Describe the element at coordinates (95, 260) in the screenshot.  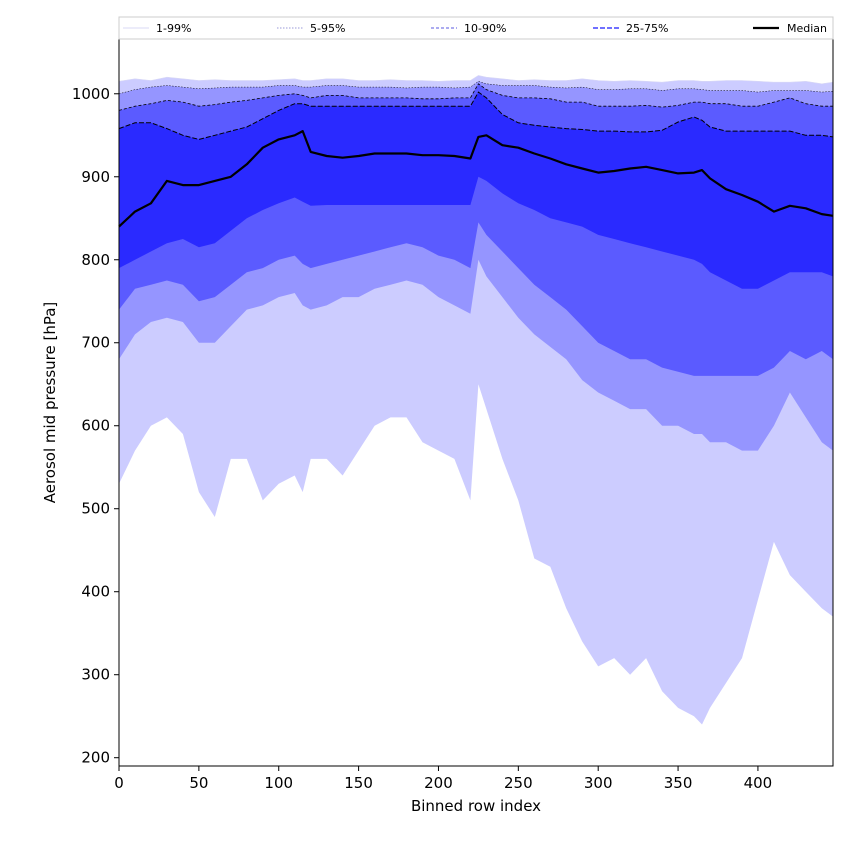
I see `y-tick-label: 800` at that location.